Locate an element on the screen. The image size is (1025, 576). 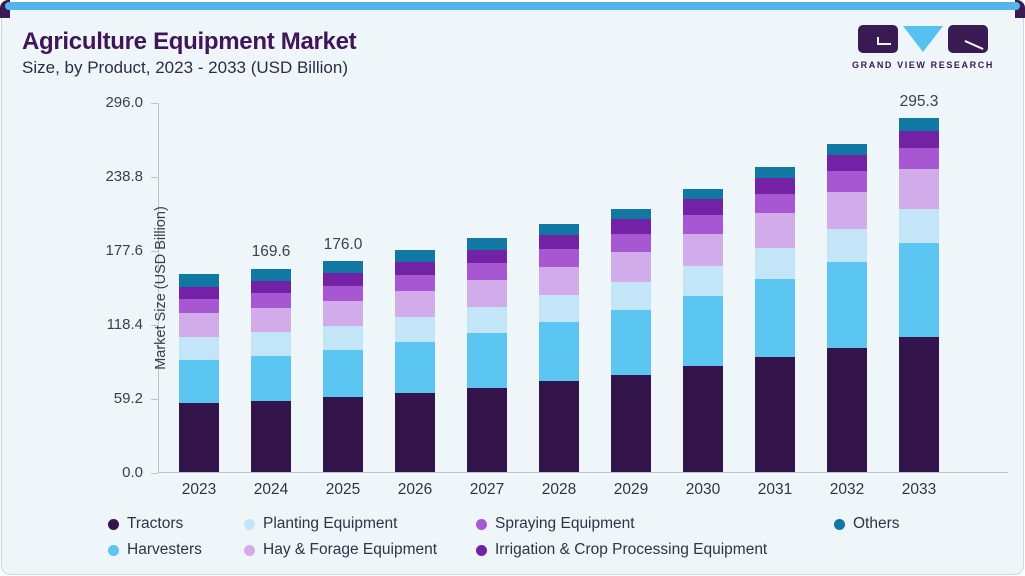
bar-2027 is located at coordinates (487, 355).